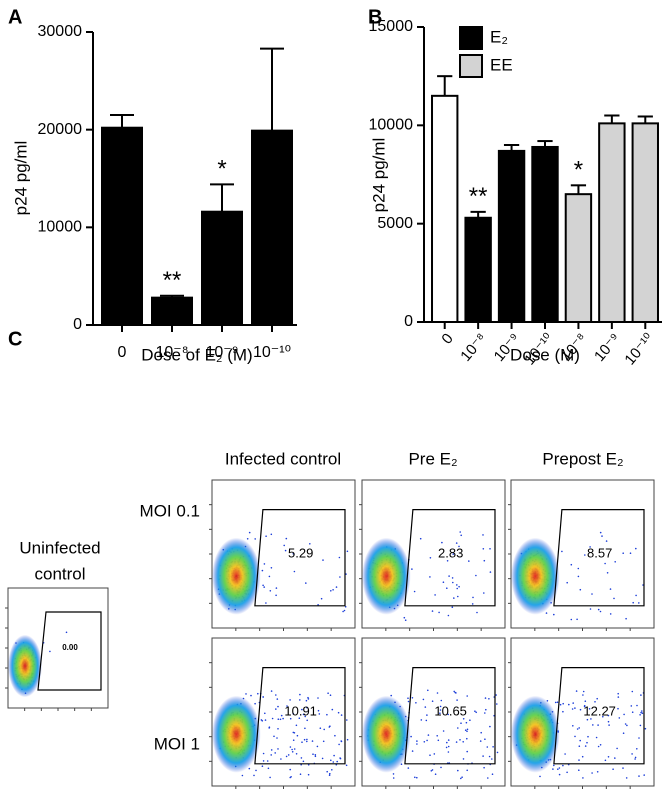 The width and height of the screenshot is (669, 789). I want to click on column-header: Prepost E₂, so click(582, 458).